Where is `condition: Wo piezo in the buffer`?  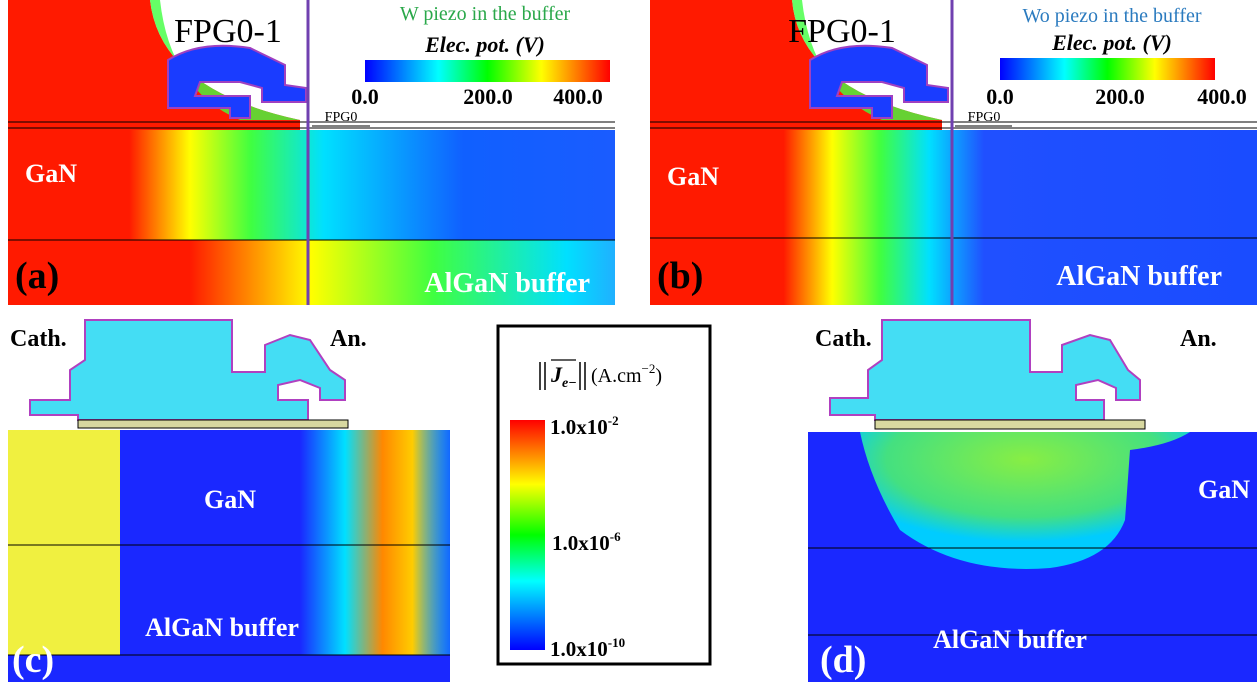
condition: Wo piezo in the buffer is located at coordinates (1111, 16).